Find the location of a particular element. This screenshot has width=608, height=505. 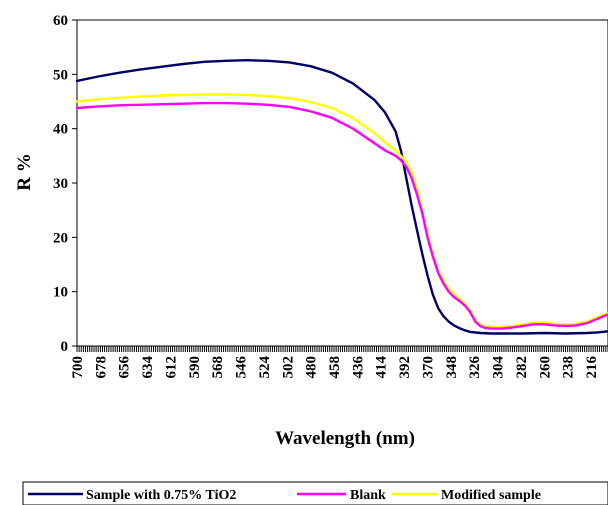

legend-label: Sample with 0.75% TiO2 is located at coordinates (161, 495).